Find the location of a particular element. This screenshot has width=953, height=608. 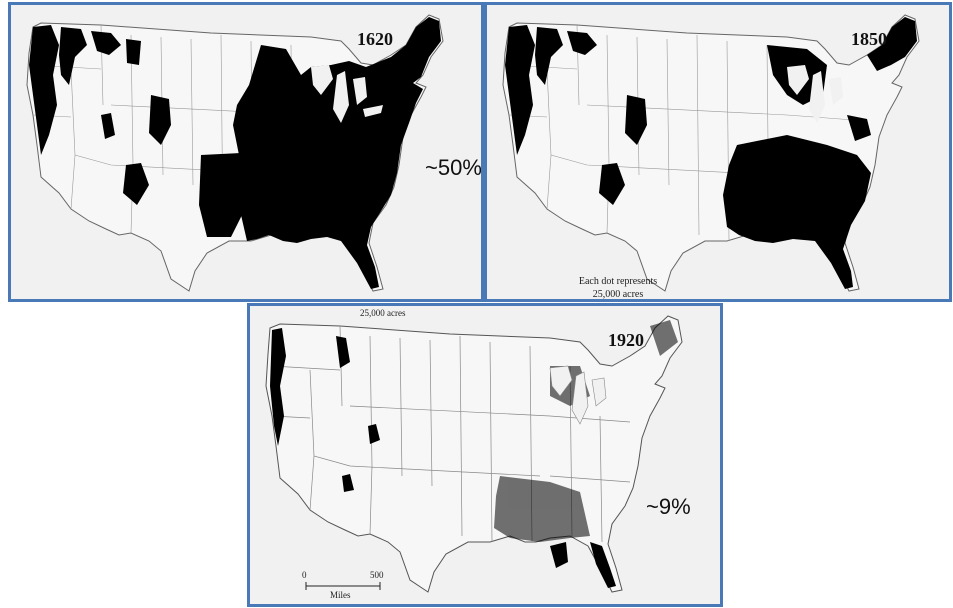

dot-legend-line1: Each dot represents is located at coordinates (618, 281).